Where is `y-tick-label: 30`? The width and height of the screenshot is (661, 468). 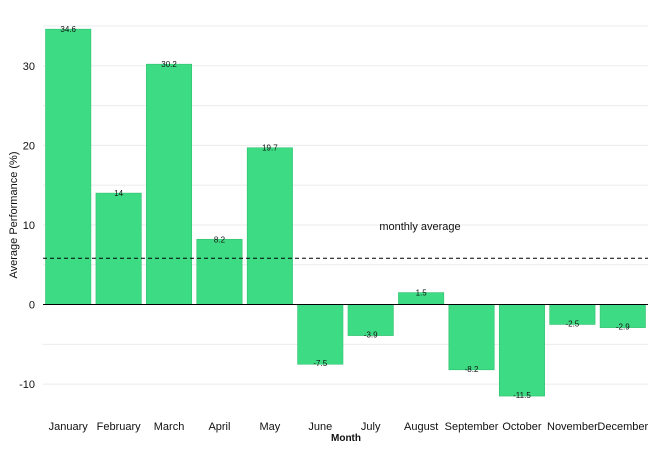 y-tick-label: 30 is located at coordinates (29, 67).